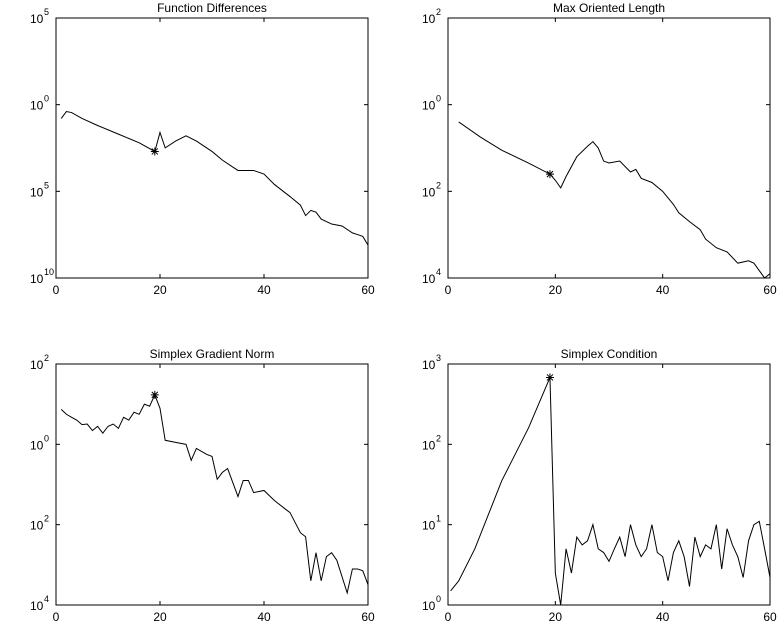 The width and height of the screenshot is (782, 626). What do you see at coordinates (212, 8) in the screenshot?
I see `chart-title: Function Differences` at bounding box center [212, 8].